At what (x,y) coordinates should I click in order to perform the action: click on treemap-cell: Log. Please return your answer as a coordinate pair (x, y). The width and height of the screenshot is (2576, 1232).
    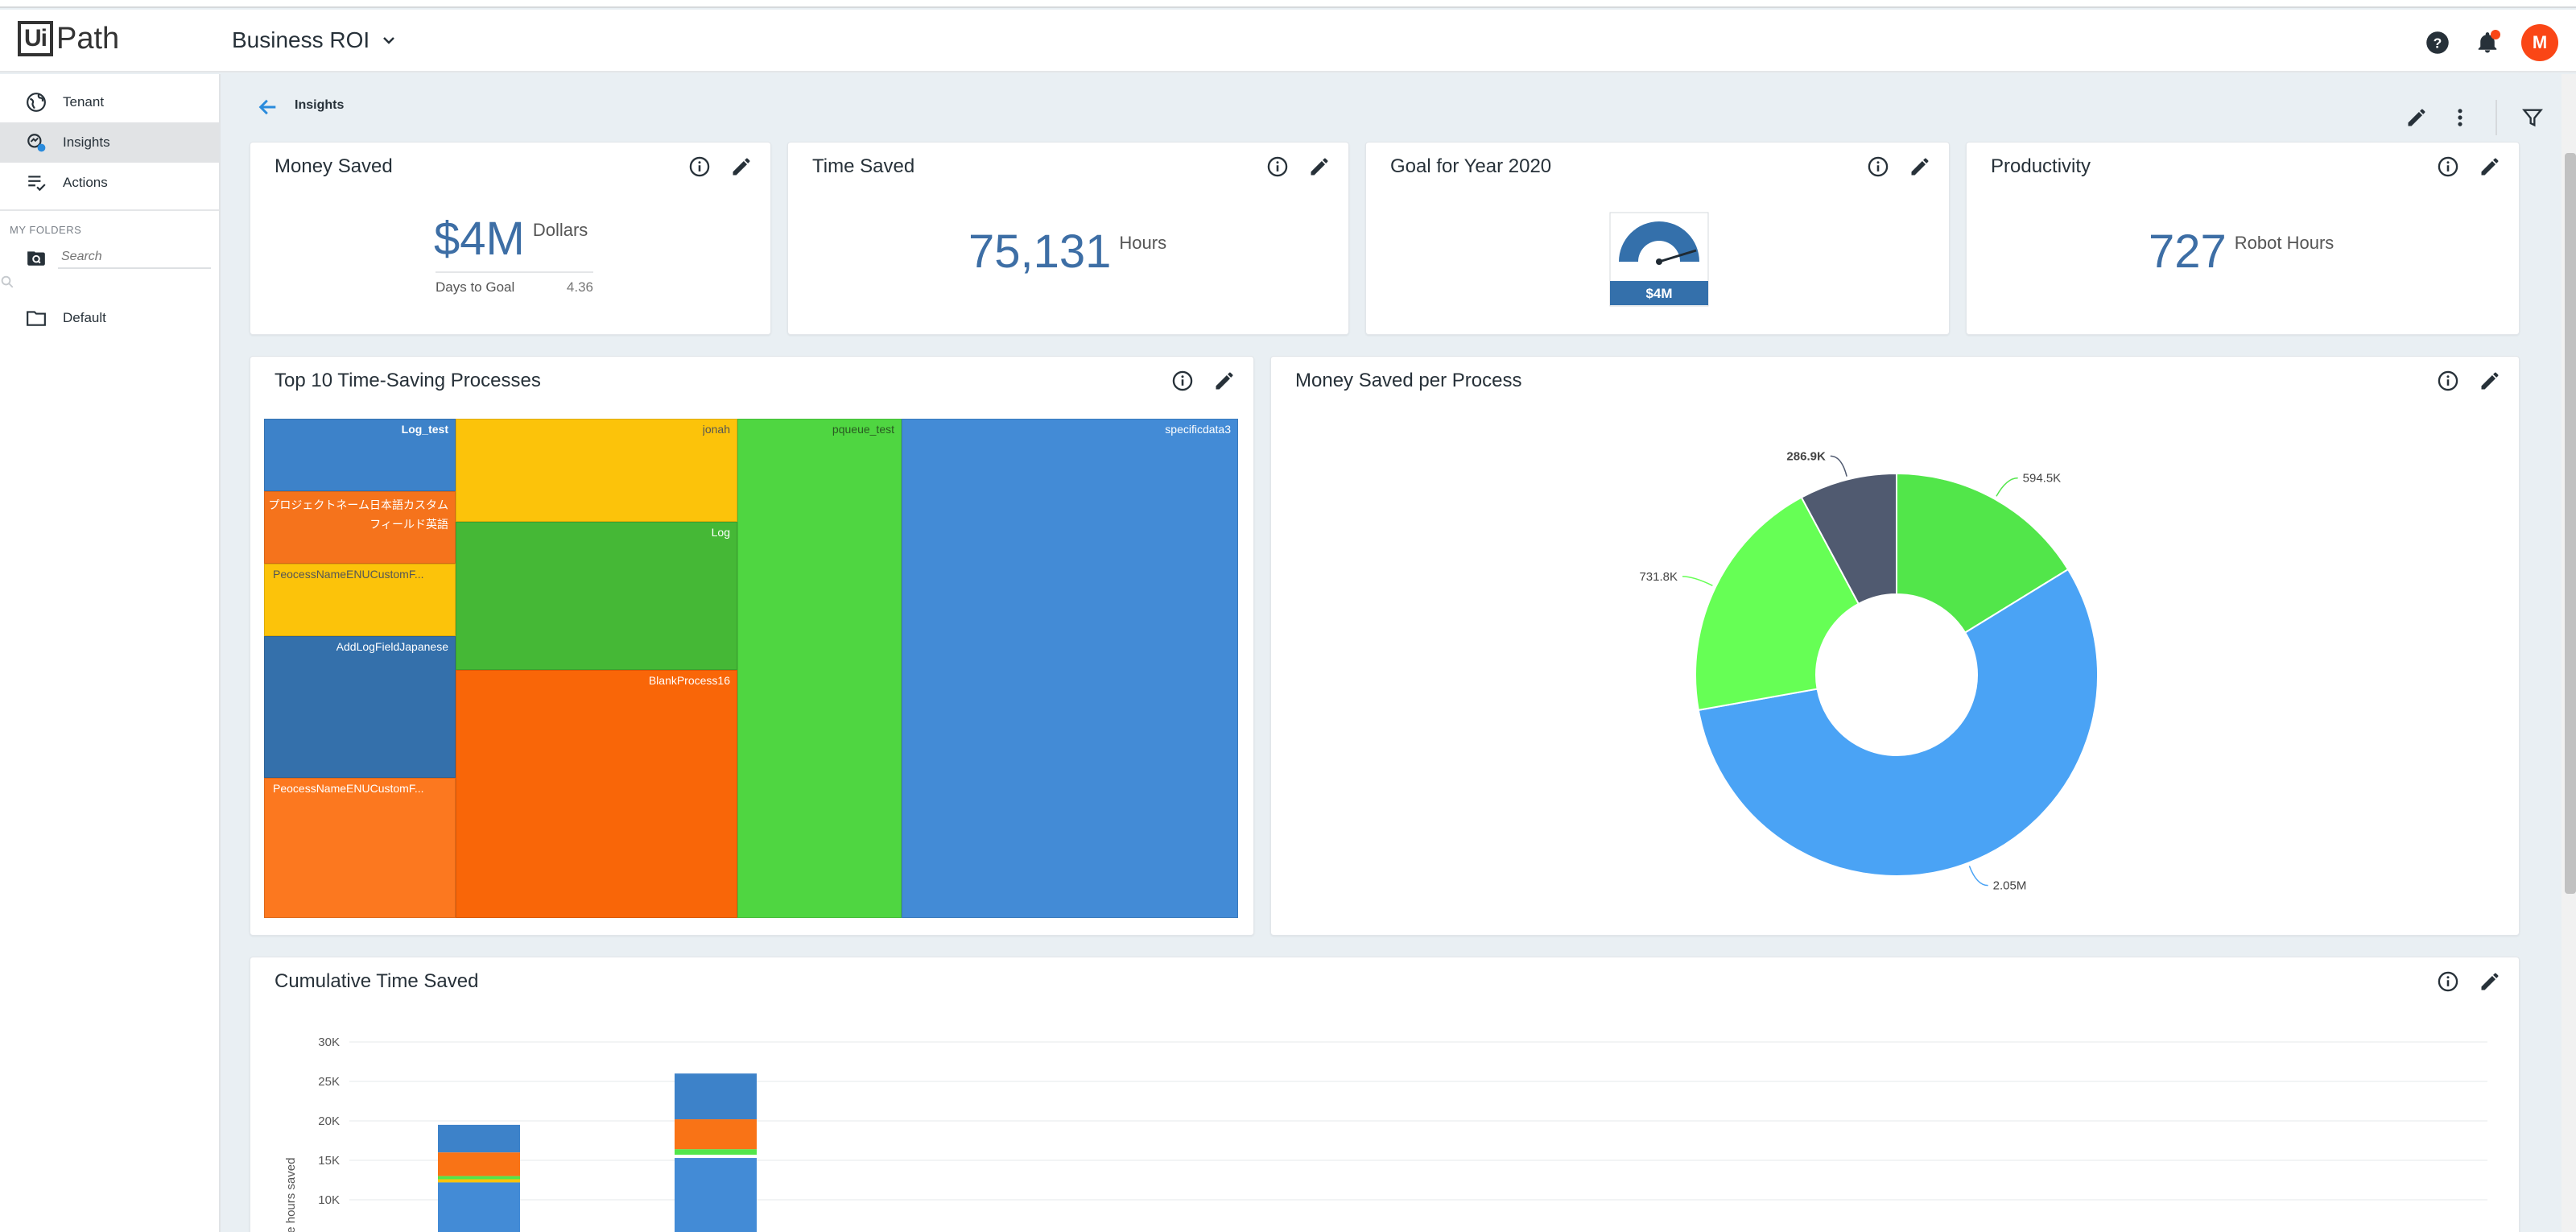
    Looking at the image, I should click on (596, 596).